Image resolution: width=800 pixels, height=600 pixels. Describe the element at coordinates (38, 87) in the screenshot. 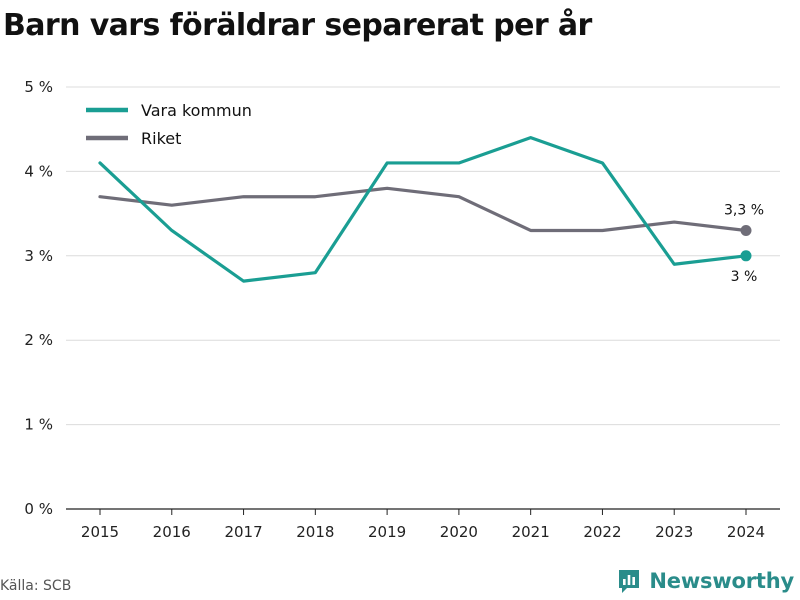

I see `y-tick-label: 5 %` at that location.